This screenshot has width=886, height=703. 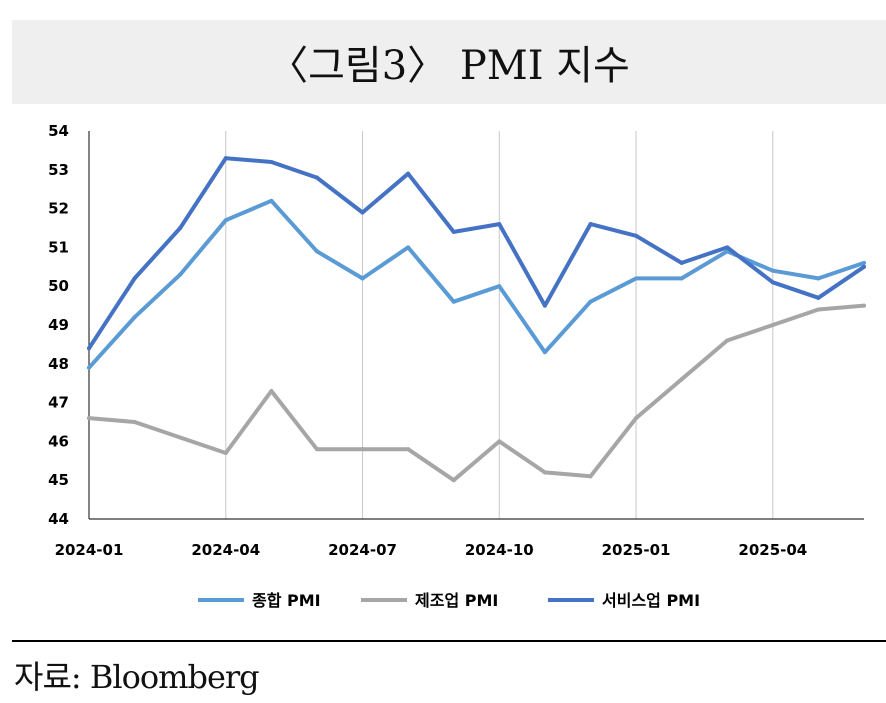 I want to click on y-tick-label: 54, so click(x=58, y=131).